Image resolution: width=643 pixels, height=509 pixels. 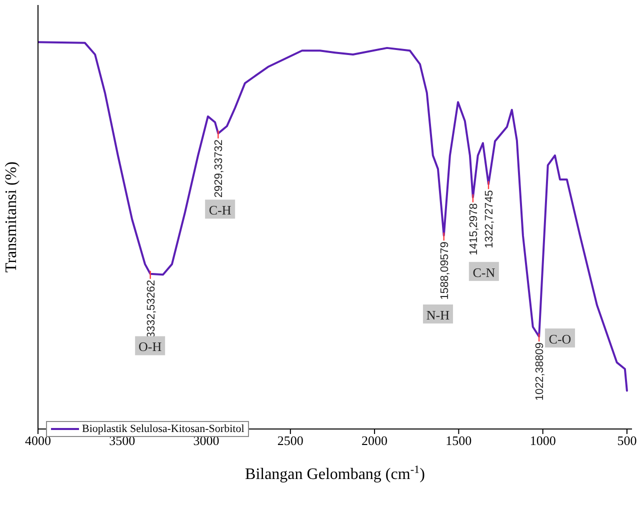 What do you see at coordinates (560, 338) in the screenshot?
I see `annotation: C-O` at bounding box center [560, 338].